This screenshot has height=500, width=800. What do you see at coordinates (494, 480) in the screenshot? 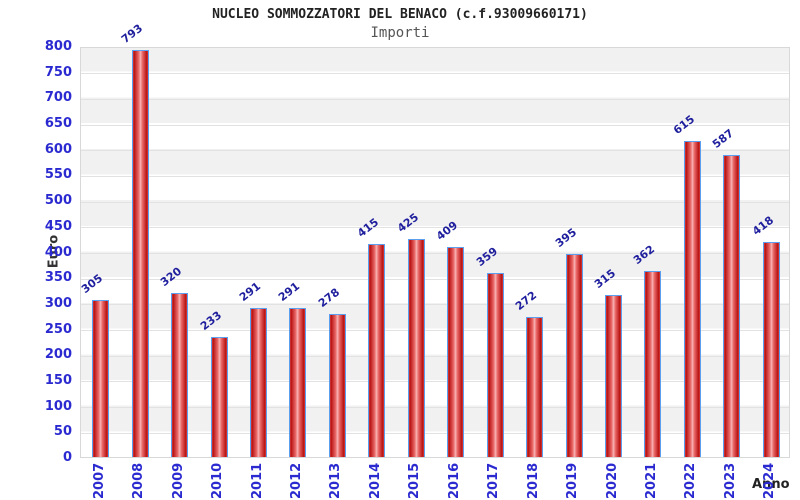
I see `x-tick-label: 2017` at bounding box center [494, 480].